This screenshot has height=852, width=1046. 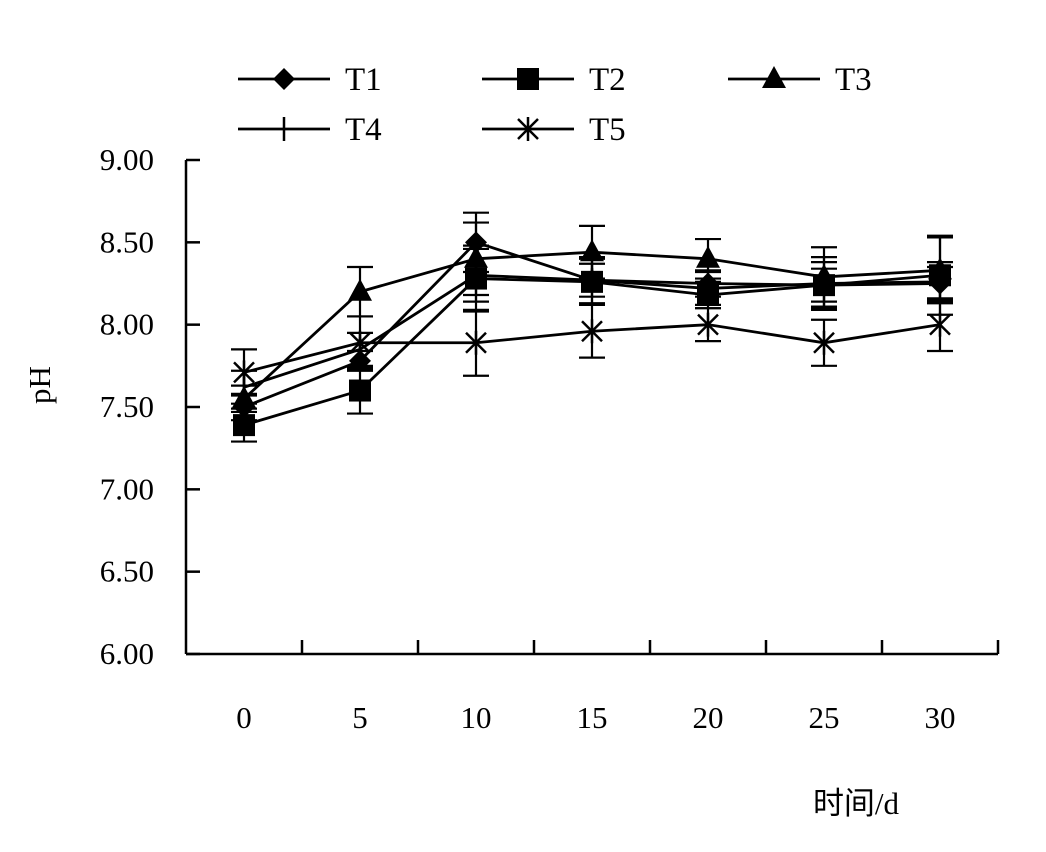 What do you see at coordinates (127, 571) in the screenshot?
I see `y-tick-label: 6.50` at bounding box center [127, 571].